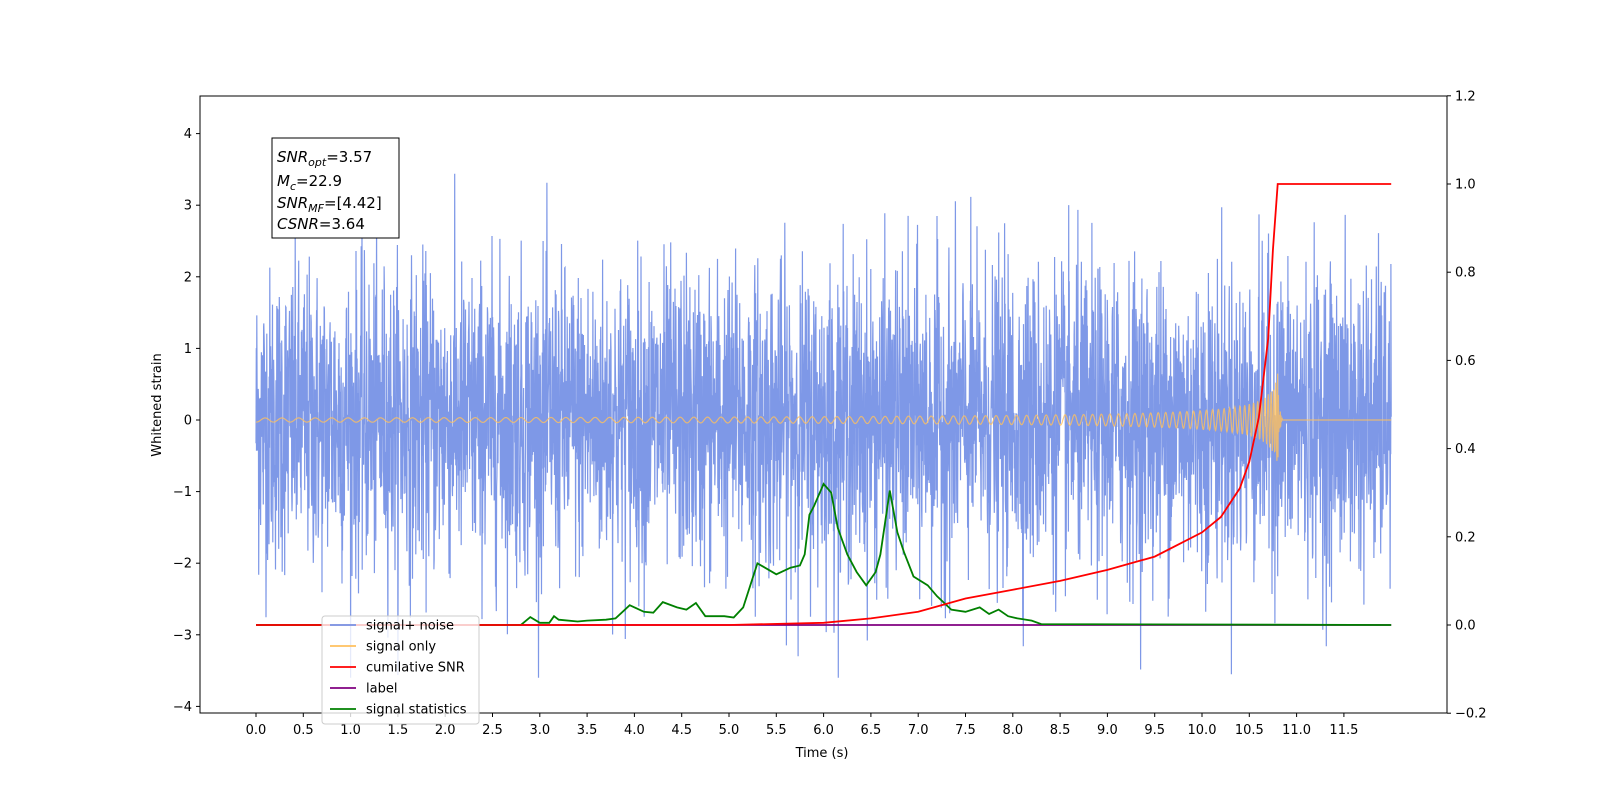 Image resolution: width=1600 pixels, height=800 pixels. Describe the element at coordinates (188, 206) in the screenshot. I see `left-y-tick-label: 3` at that location.